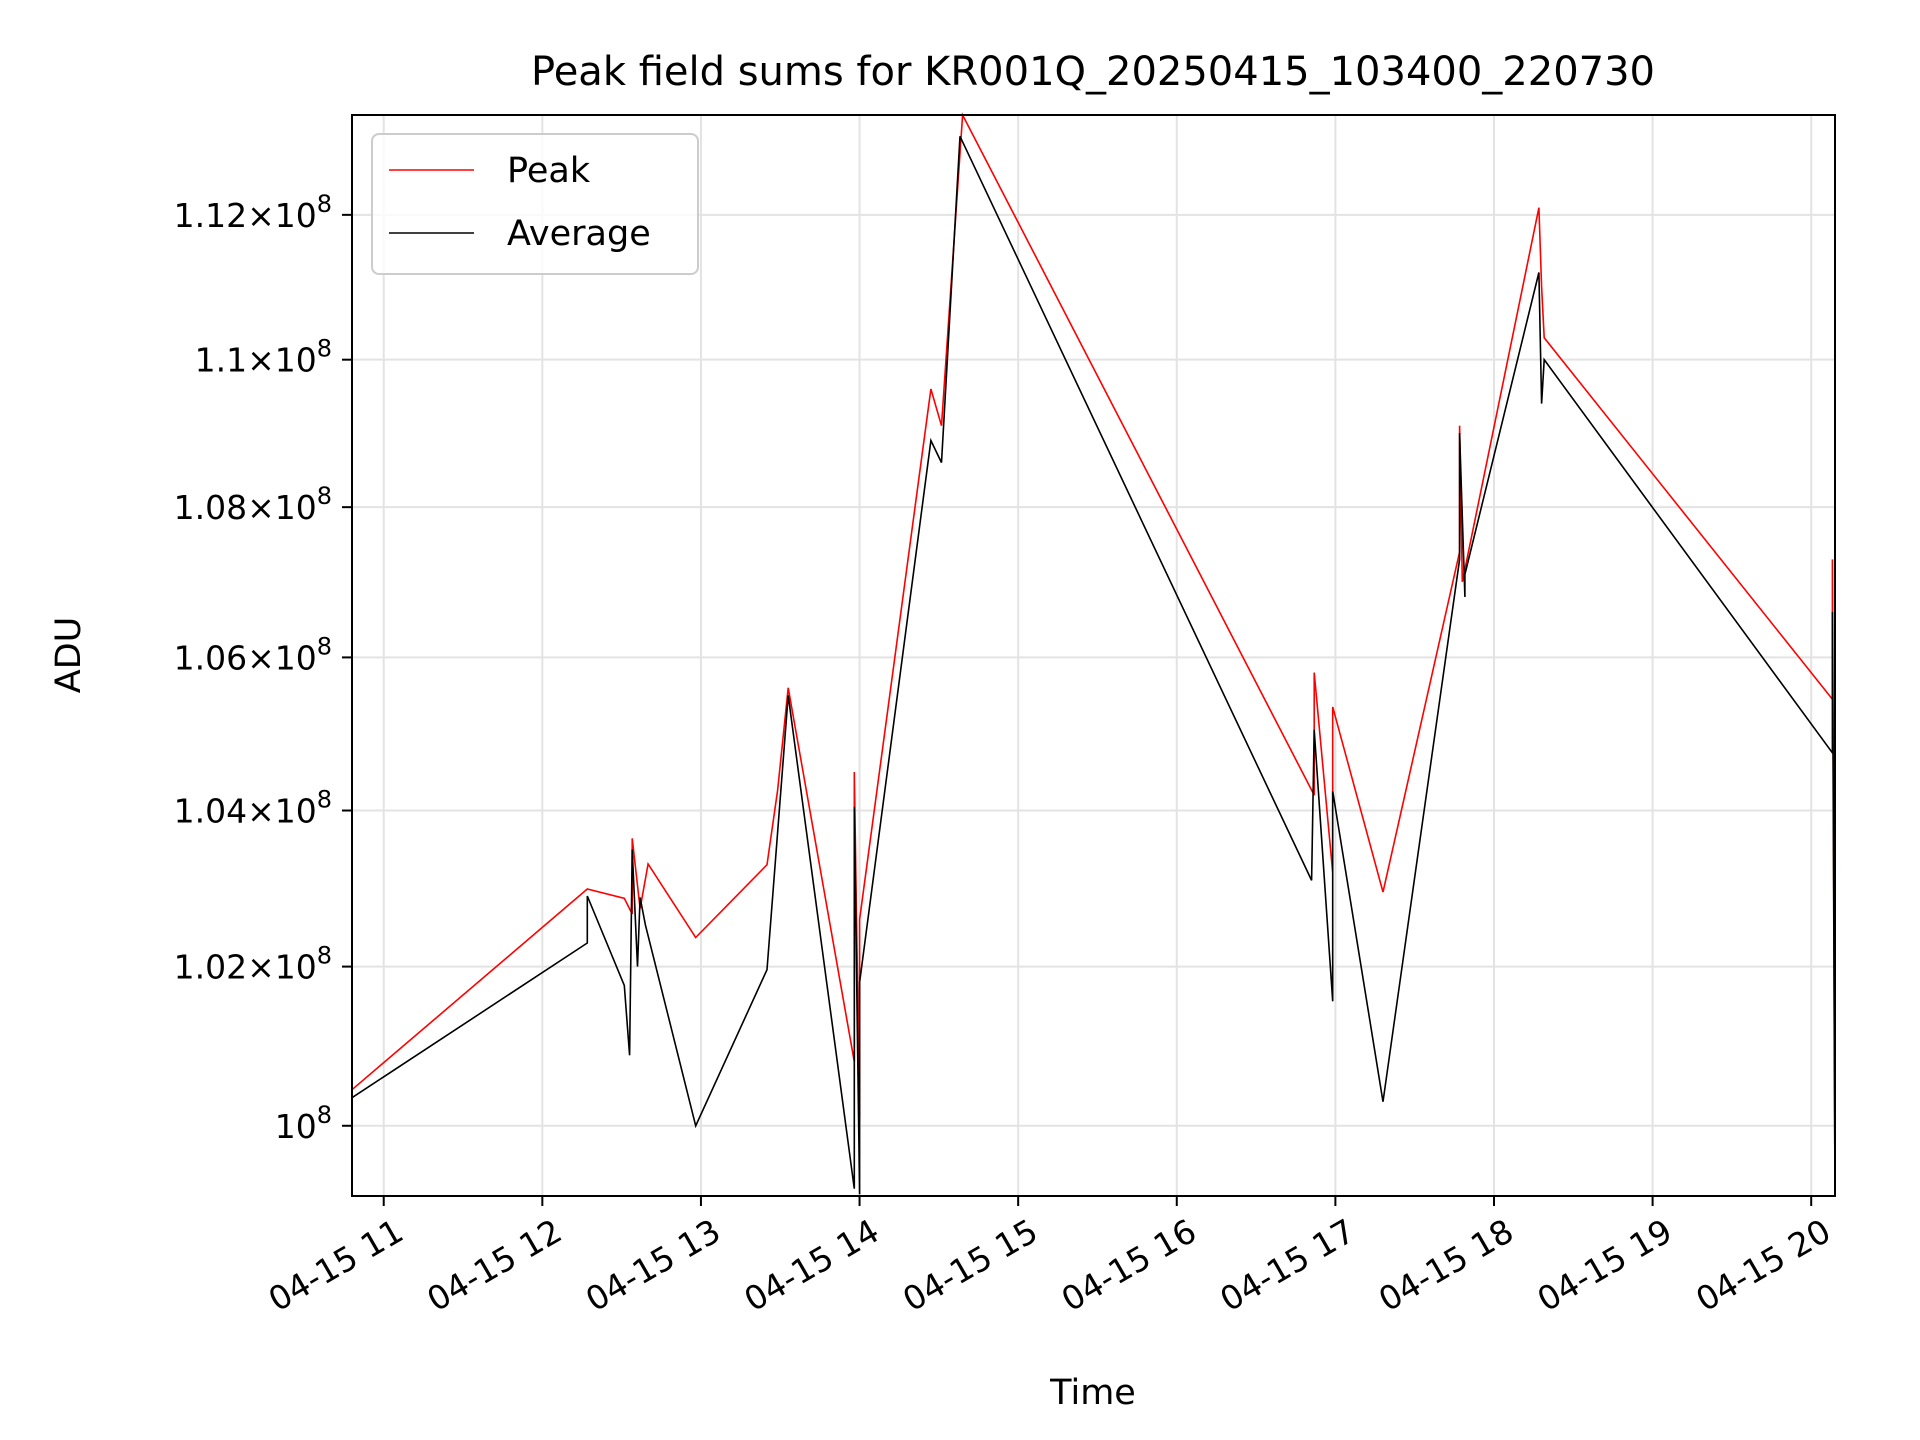 The width and height of the screenshot is (1920, 1440). Describe the element at coordinates (579, 234) in the screenshot. I see `legend-label-average: Average` at that location.